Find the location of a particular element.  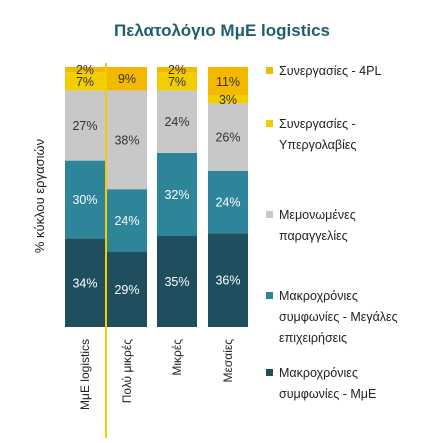

chart-title: Πελατολόγιο ΜμΕ logistics is located at coordinates (222, 30).